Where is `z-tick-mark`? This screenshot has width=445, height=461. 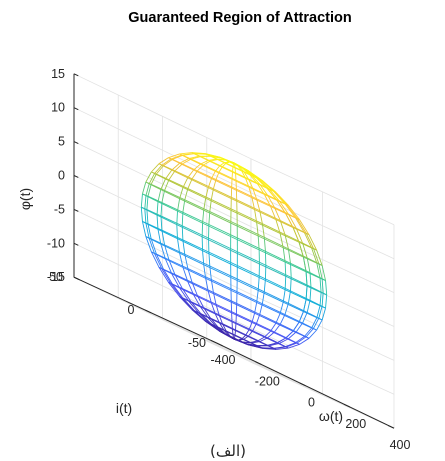 z-tick-mark is located at coordinates (76, 75).